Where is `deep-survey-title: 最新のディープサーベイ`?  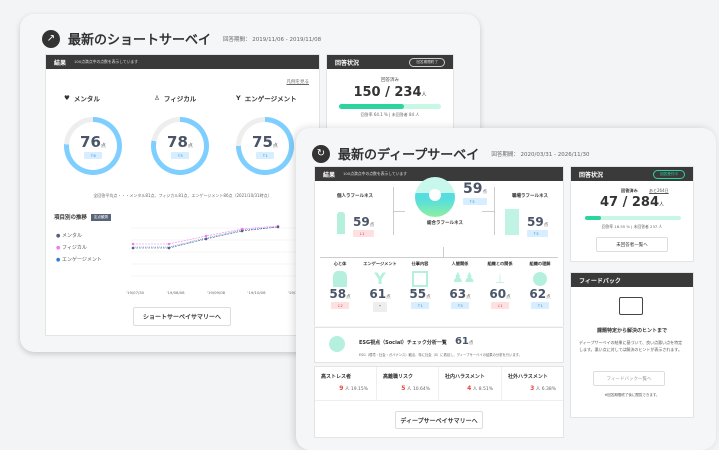
deep-survey-title: 最新のディープサーベイ is located at coordinates (409, 155).